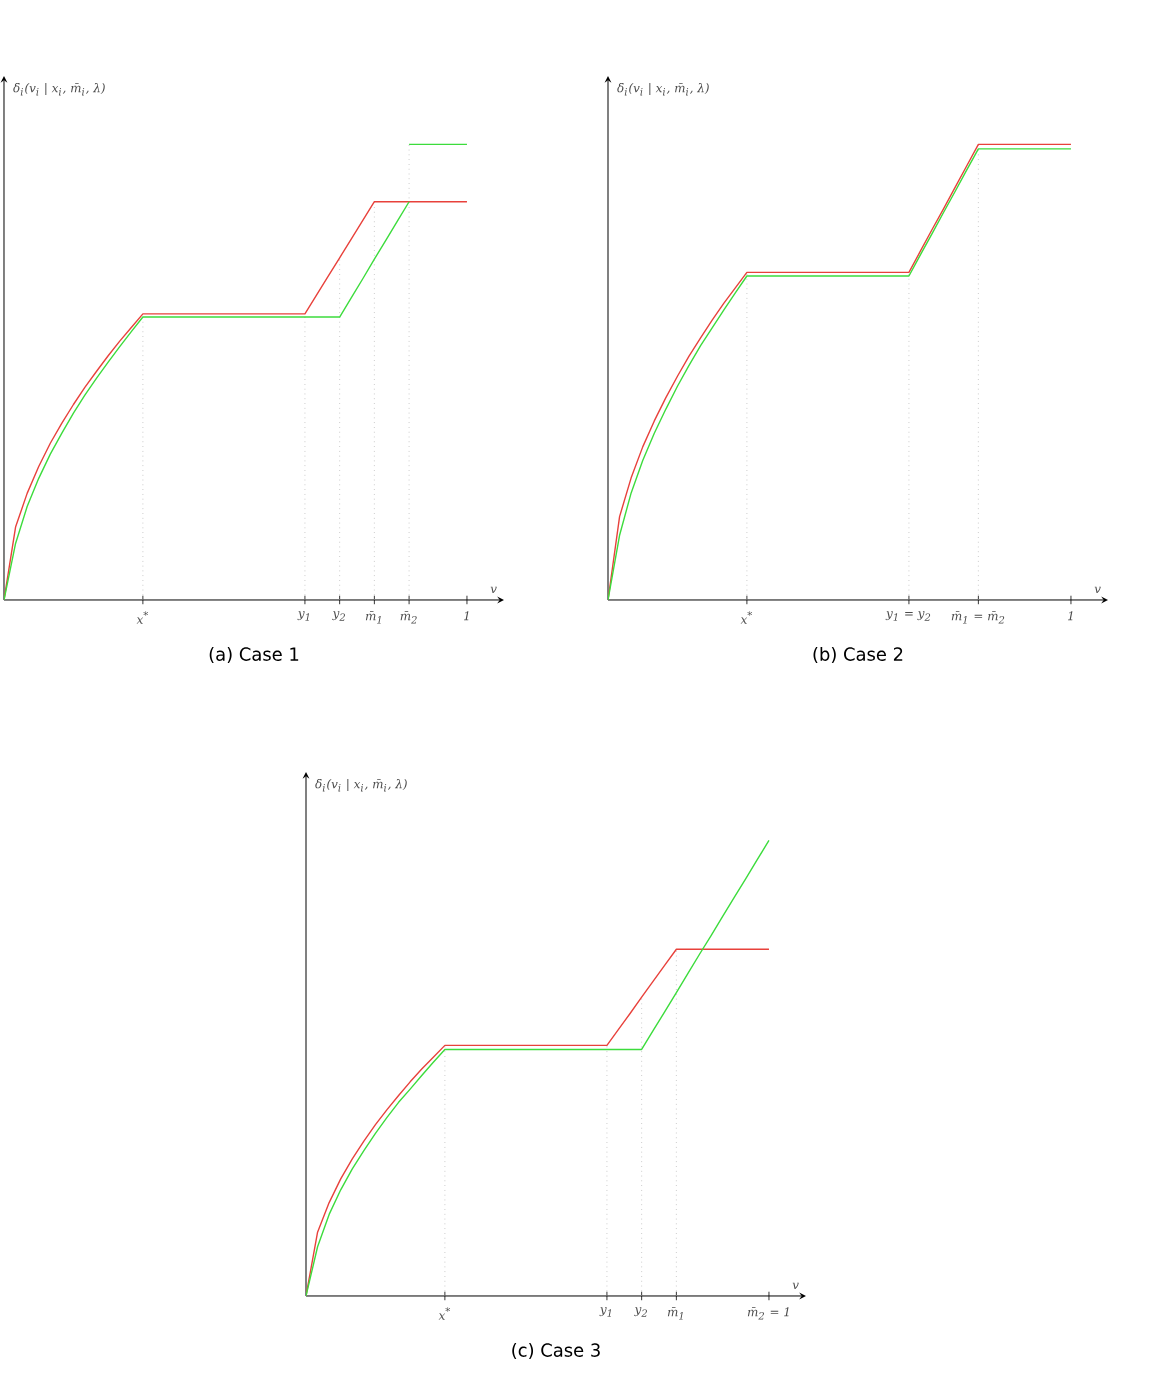 The image size is (1150, 1386). I want to click on text: (a) Case 1, so click(254, 655).